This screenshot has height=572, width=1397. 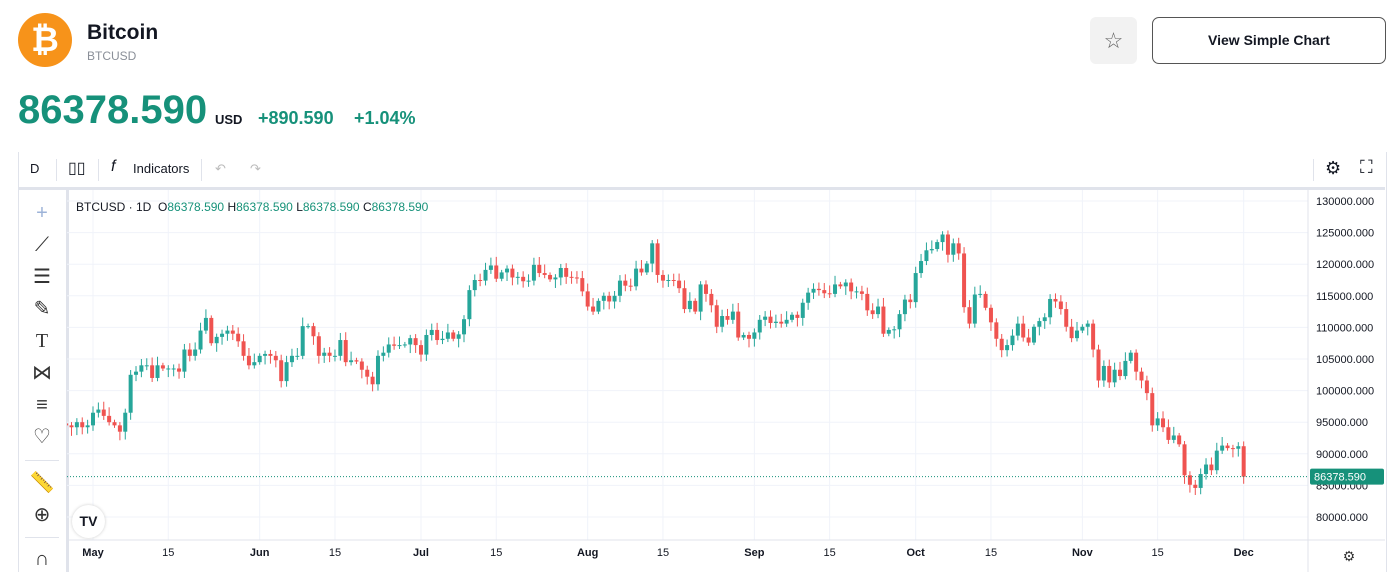 What do you see at coordinates (1342, 518) in the screenshot?
I see `y-tick-label: 80000.000` at bounding box center [1342, 518].